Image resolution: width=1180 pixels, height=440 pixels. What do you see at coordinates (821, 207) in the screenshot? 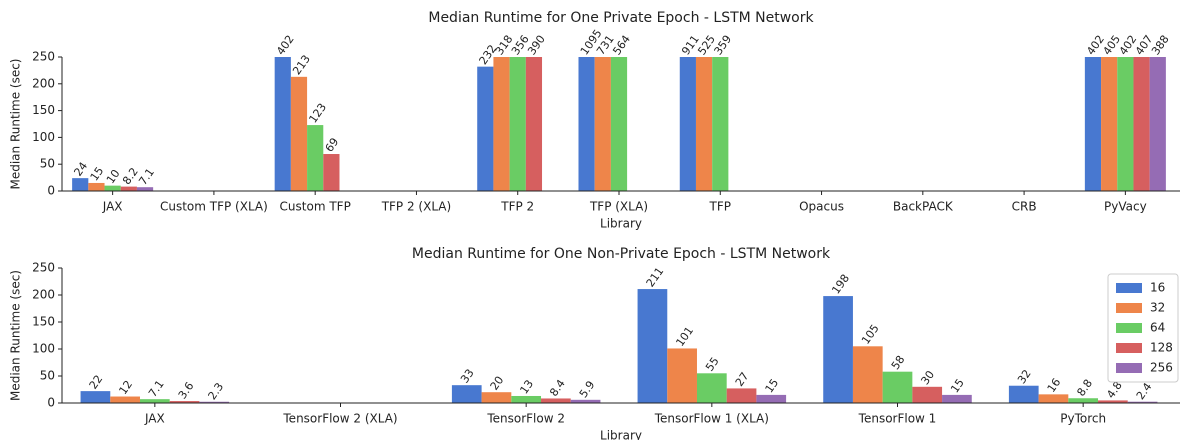
I see `x-tick-label: Opacus` at bounding box center [821, 207].